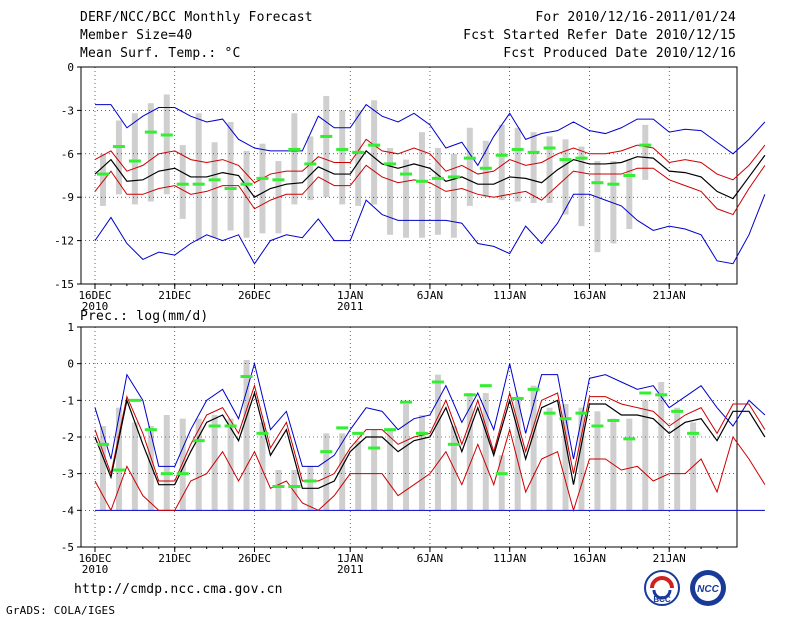 The image size is (800, 618). What do you see at coordinates (94, 558) in the screenshot?
I see `x-tick-label-1-0: 16DEC` at bounding box center [94, 558].